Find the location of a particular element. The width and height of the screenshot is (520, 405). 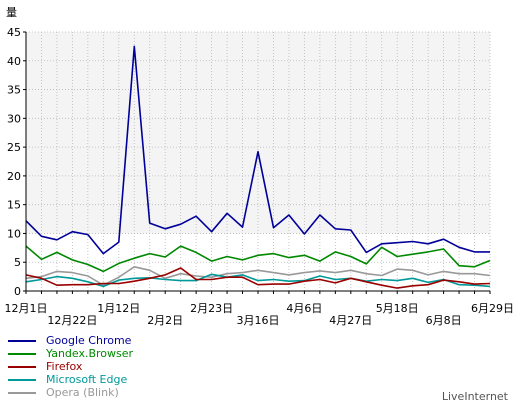

legend-item-yandex: Yandex.Browser is located at coordinates (70, 353).